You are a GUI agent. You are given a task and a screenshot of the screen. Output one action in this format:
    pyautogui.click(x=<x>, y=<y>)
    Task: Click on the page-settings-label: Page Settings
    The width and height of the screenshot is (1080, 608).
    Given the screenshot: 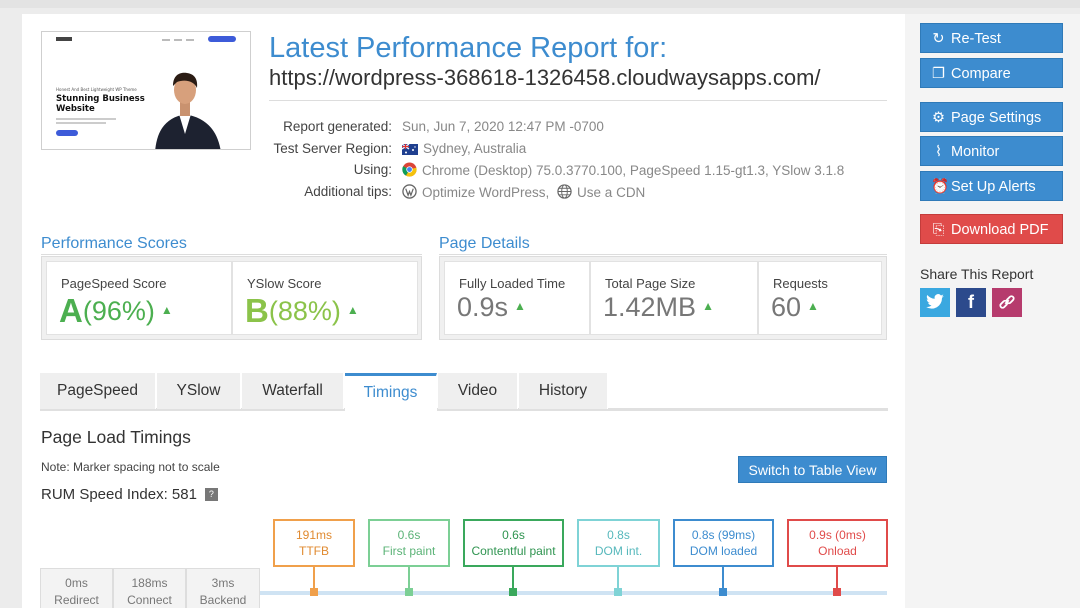 What is the action you would take?
    pyautogui.click(x=996, y=118)
    